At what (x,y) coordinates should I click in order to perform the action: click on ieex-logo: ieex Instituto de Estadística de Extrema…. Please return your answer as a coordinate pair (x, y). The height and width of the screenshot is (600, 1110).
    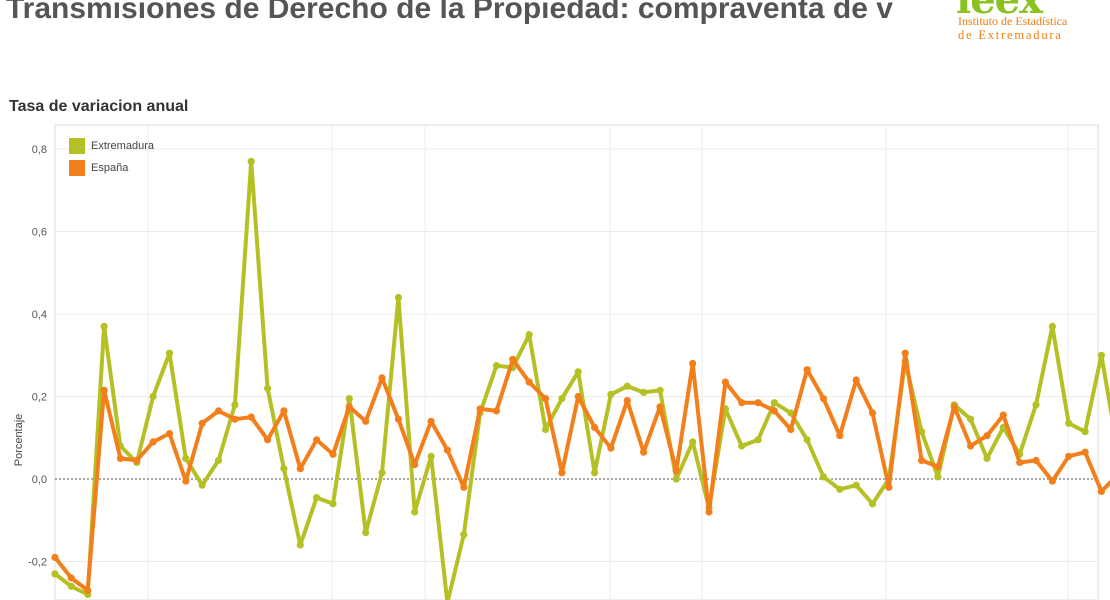
    Looking at the image, I should click on (1030, 22).